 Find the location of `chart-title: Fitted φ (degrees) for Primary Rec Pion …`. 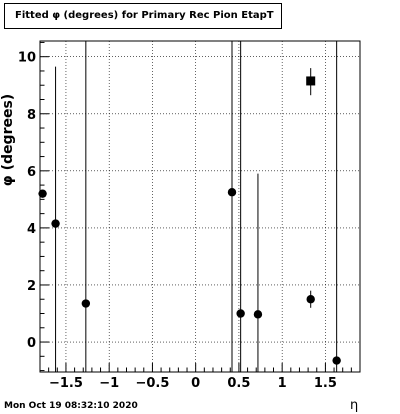

chart-title: Fitted φ (degrees) for Primary Rec Pion … is located at coordinates (143, 16).